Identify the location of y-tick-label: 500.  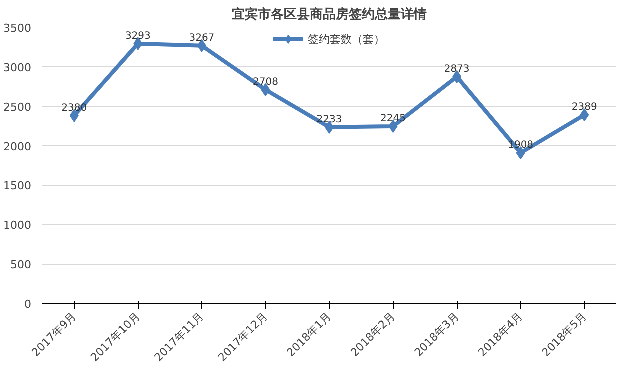
(21, 265).